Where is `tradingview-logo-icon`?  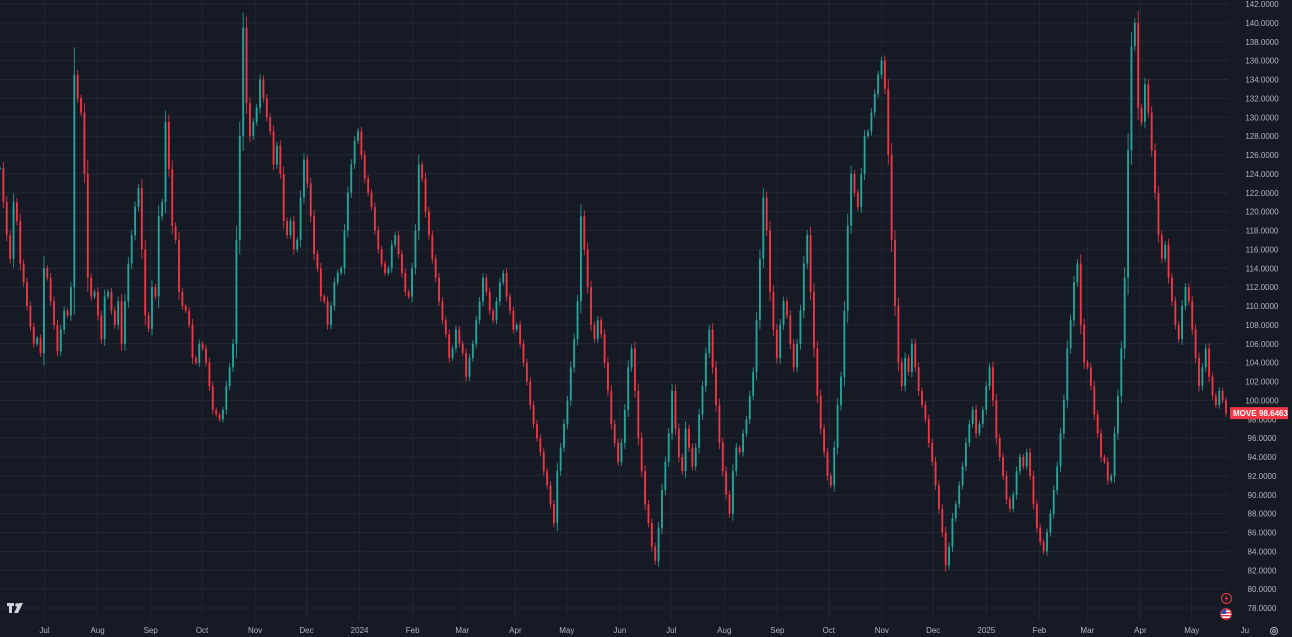 tradingview-logo-icon is located at coordinates (17, 609).